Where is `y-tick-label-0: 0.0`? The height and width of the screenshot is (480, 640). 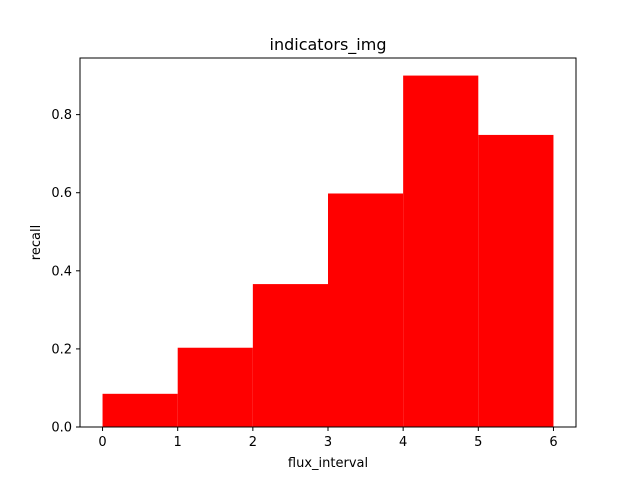 y-tick-label-0: 0.0 is located at coordinates (61, 428).